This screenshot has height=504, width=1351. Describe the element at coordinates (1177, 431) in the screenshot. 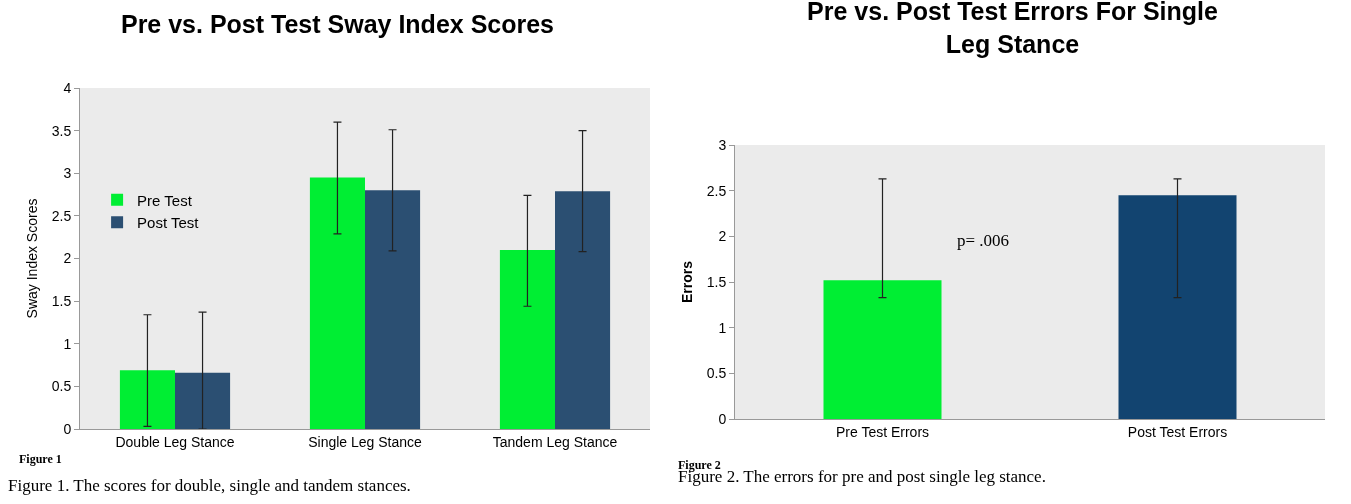

I see `x-tick-label: Post Test Errors` at that location.